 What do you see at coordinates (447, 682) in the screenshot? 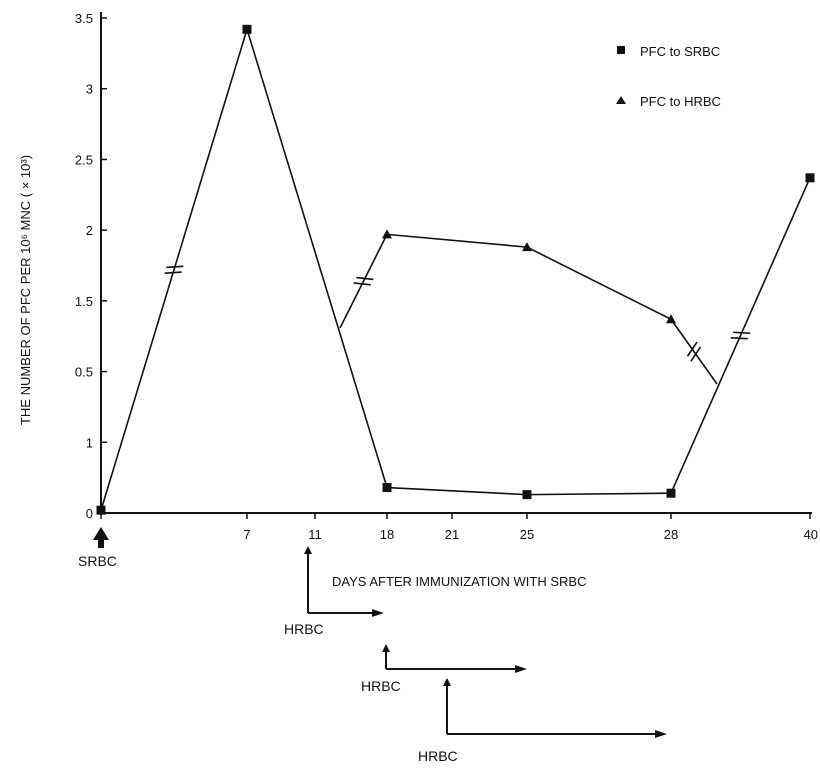
I see `hrbc-arrow-up-3-icon` at bounding box center [447, 682].